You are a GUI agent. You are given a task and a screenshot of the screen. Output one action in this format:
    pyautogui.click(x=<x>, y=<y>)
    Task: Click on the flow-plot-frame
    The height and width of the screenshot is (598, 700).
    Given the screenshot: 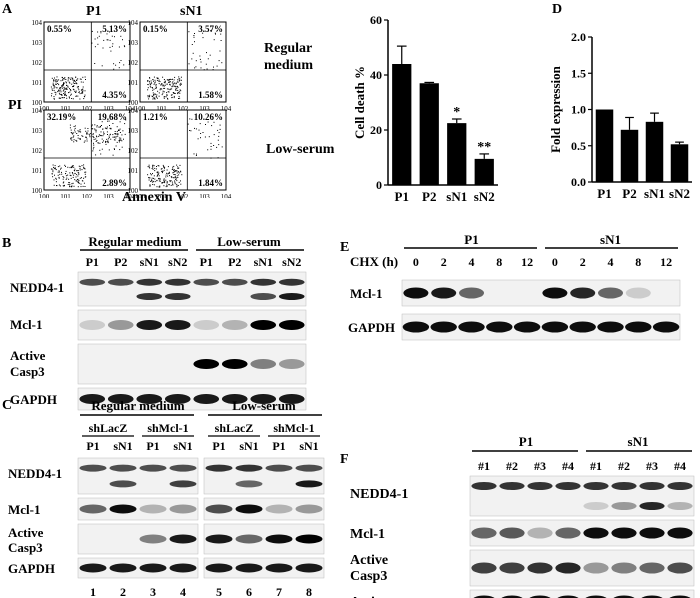 What is the action you would take?
    pyautogui.click(x=87, y=62)
    